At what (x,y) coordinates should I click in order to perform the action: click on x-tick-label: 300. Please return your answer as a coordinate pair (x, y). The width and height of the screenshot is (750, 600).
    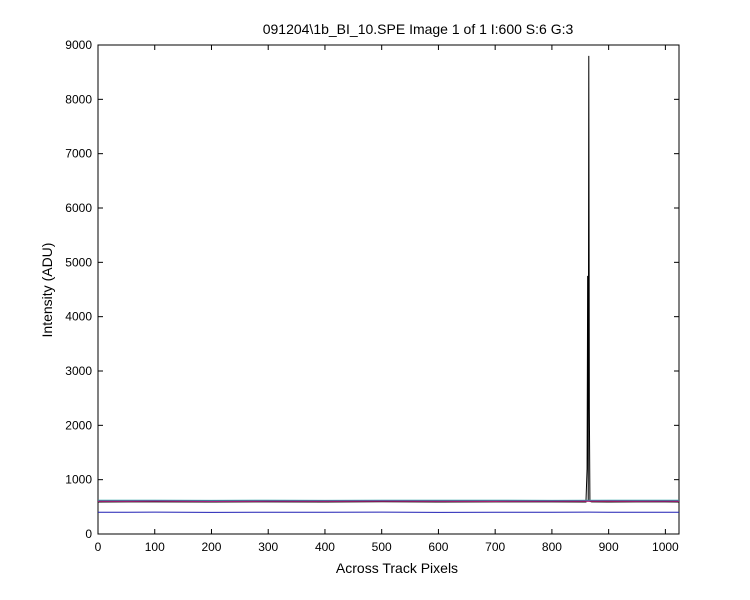
    Looking at the image, I should click on (268, 547).